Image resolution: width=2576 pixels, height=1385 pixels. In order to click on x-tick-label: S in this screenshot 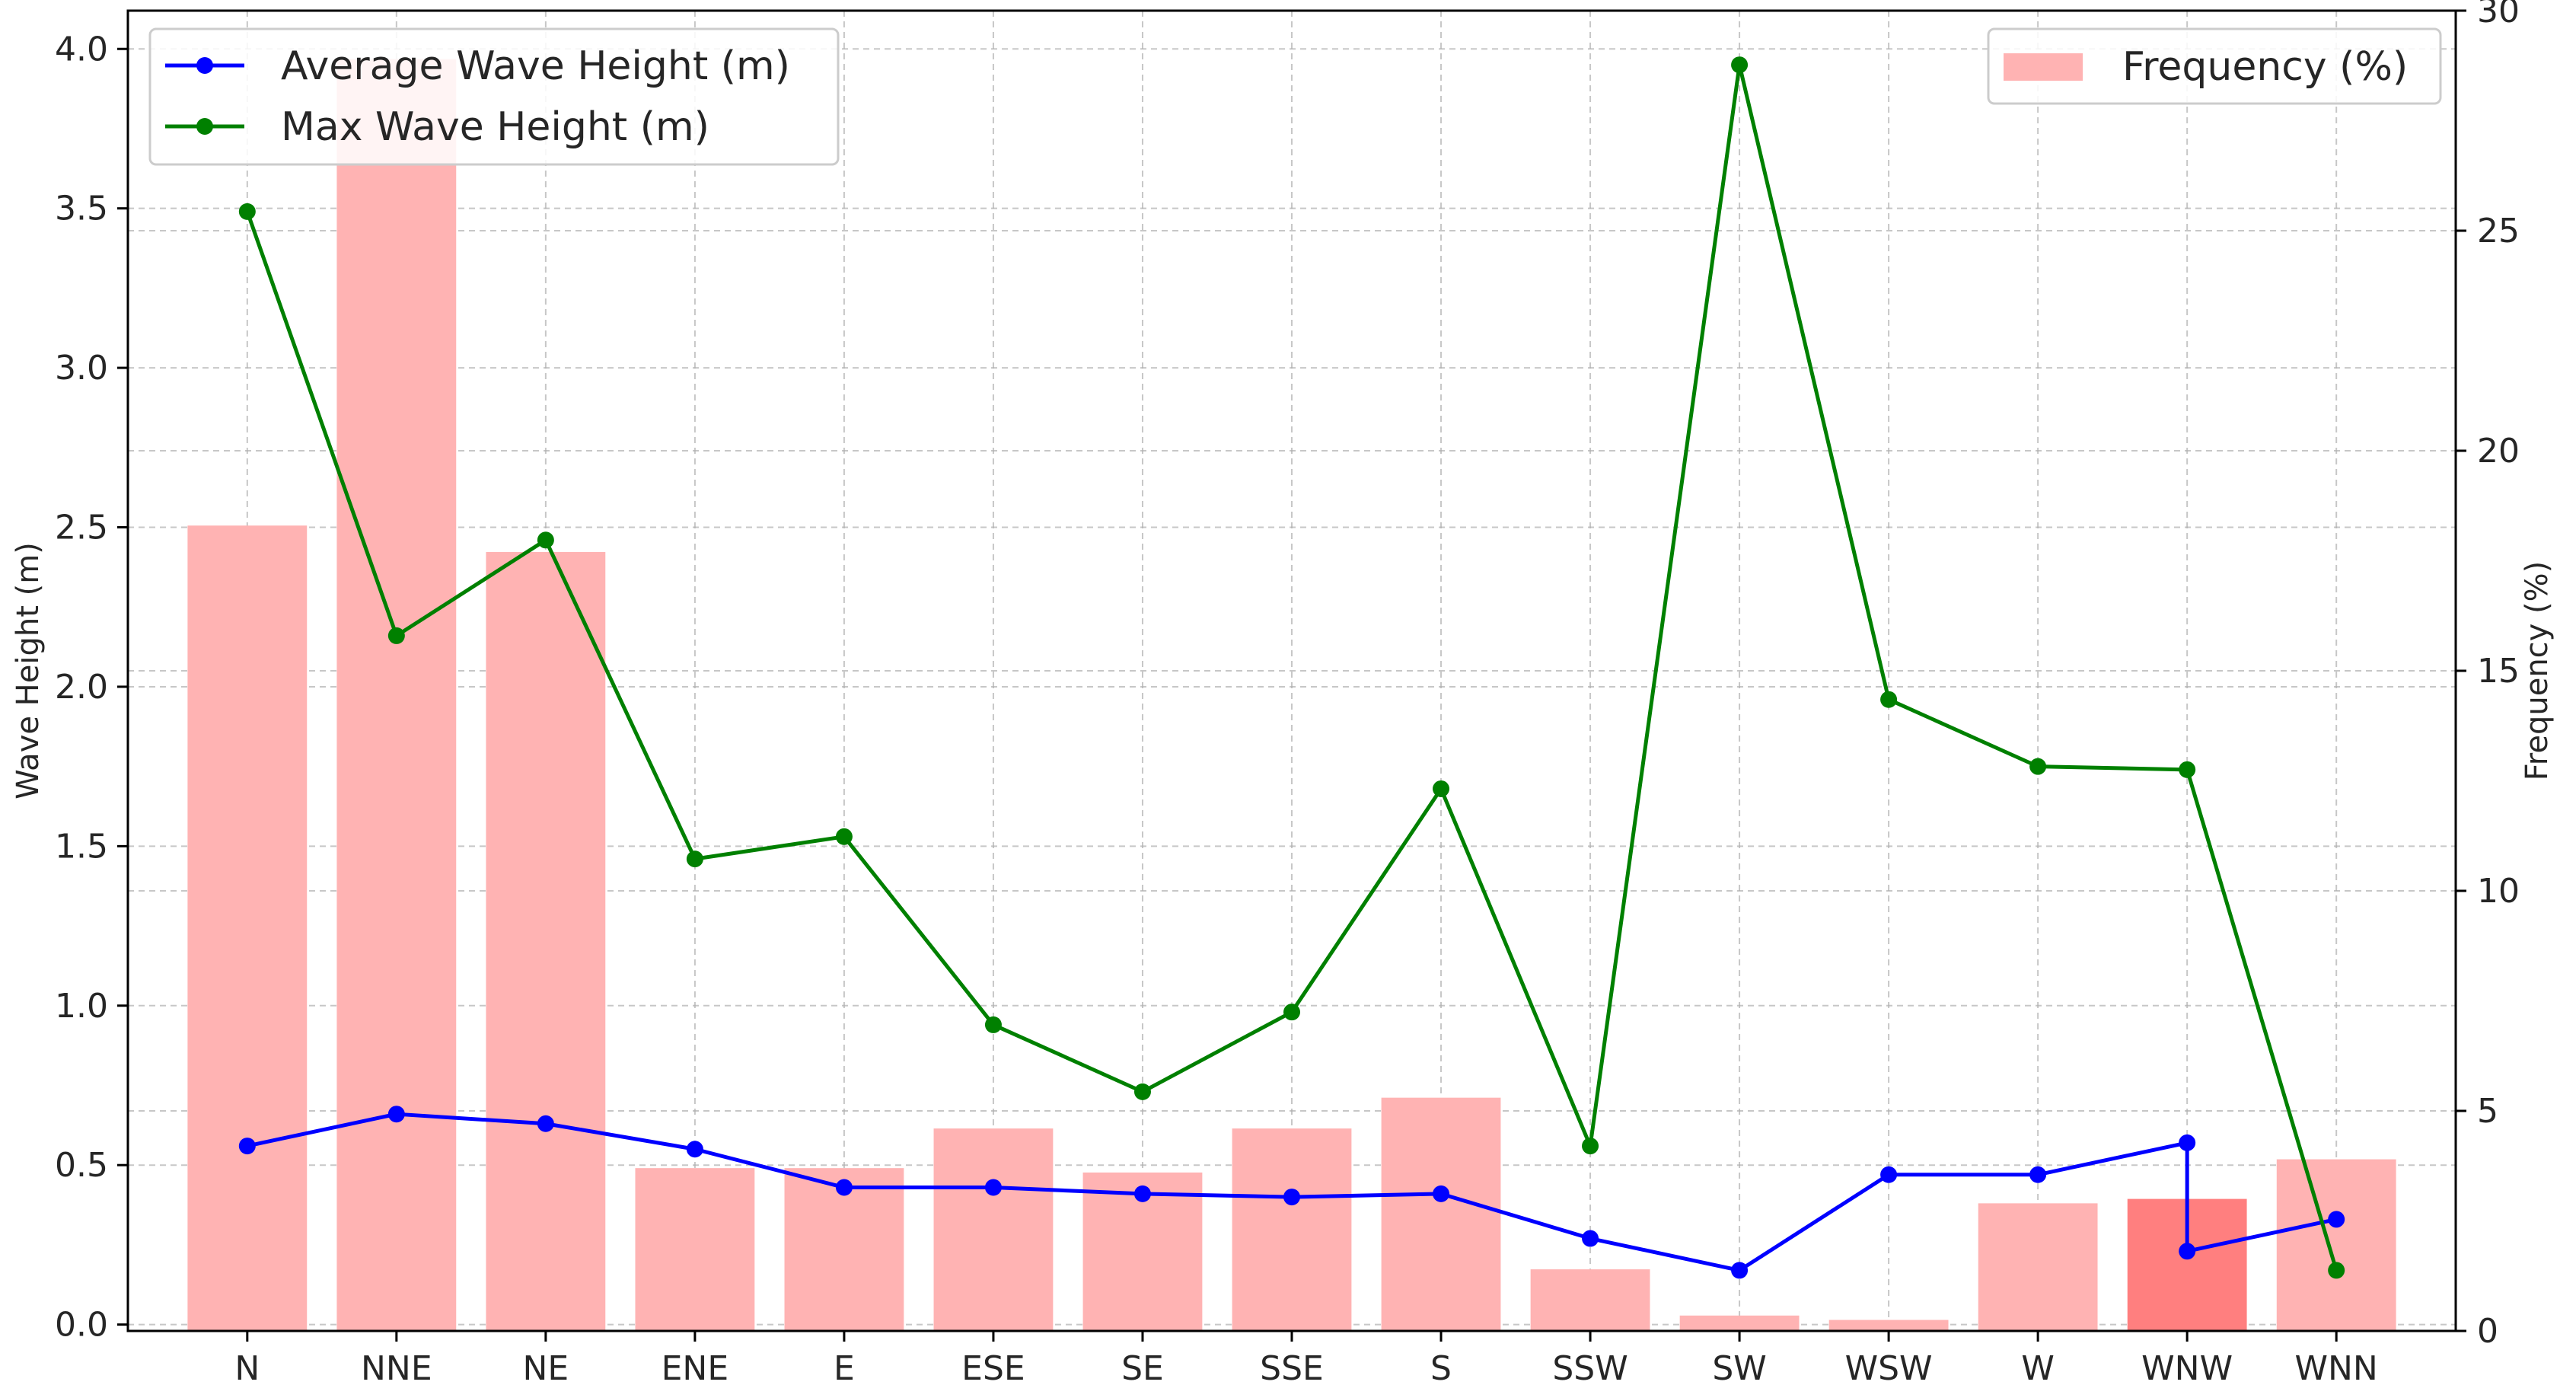, I will do `click(1441, 1365)`.